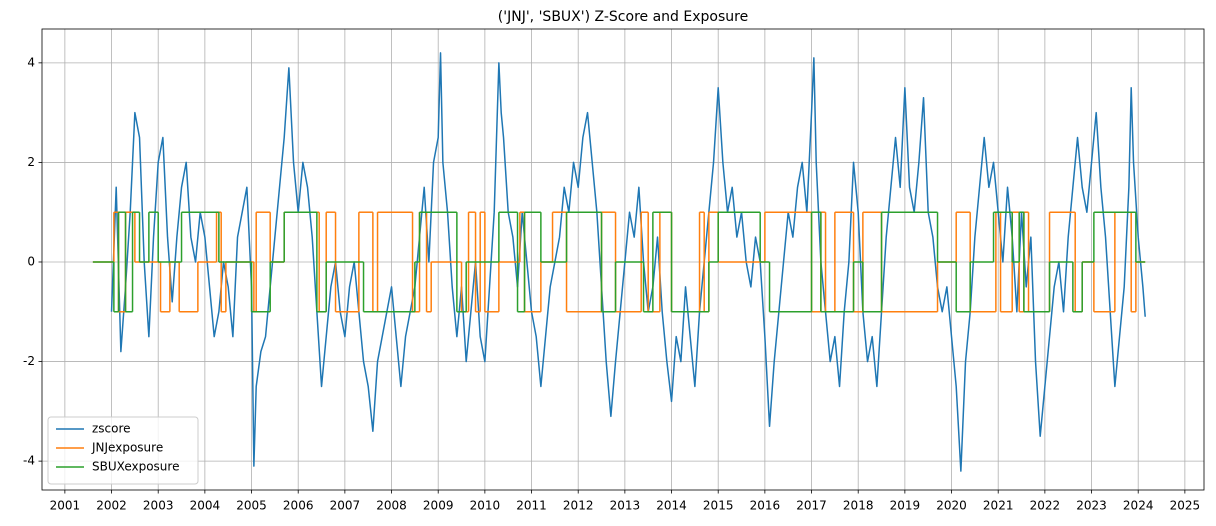 This screenshot has width=1216, height=526. Describe the element at coordinates (858, 506) in the screenshot. I see `x-tick-label: 2018` at that location.